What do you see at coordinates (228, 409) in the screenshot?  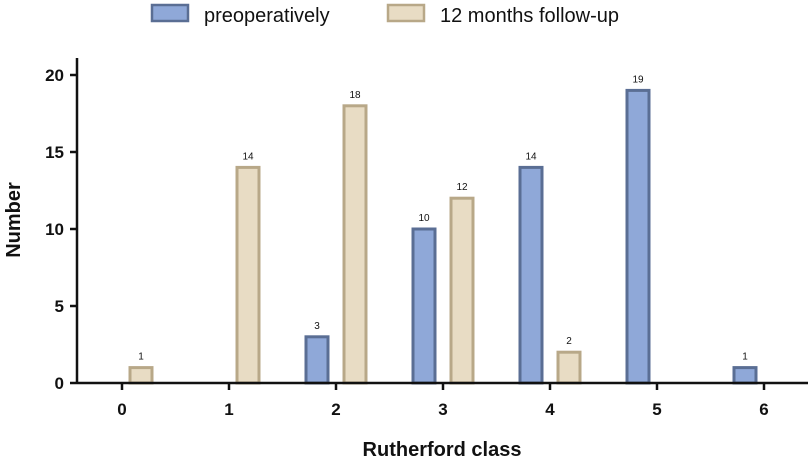 I see `x-tick-label: 1` at bounding box center [228, 409].